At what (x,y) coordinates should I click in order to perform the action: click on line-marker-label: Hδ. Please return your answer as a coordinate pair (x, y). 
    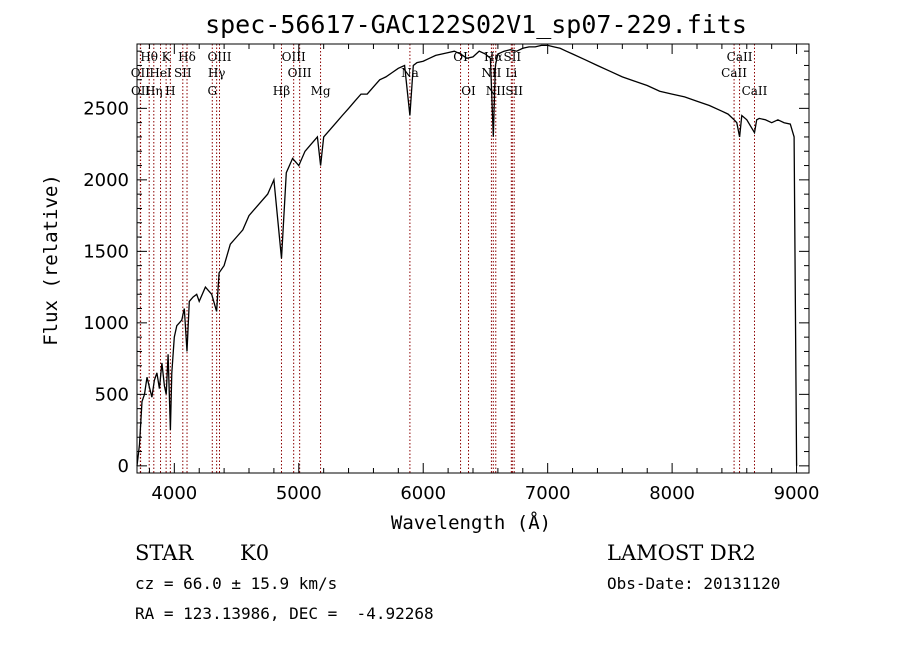
    Looking at the image, I should click on (187, 57).